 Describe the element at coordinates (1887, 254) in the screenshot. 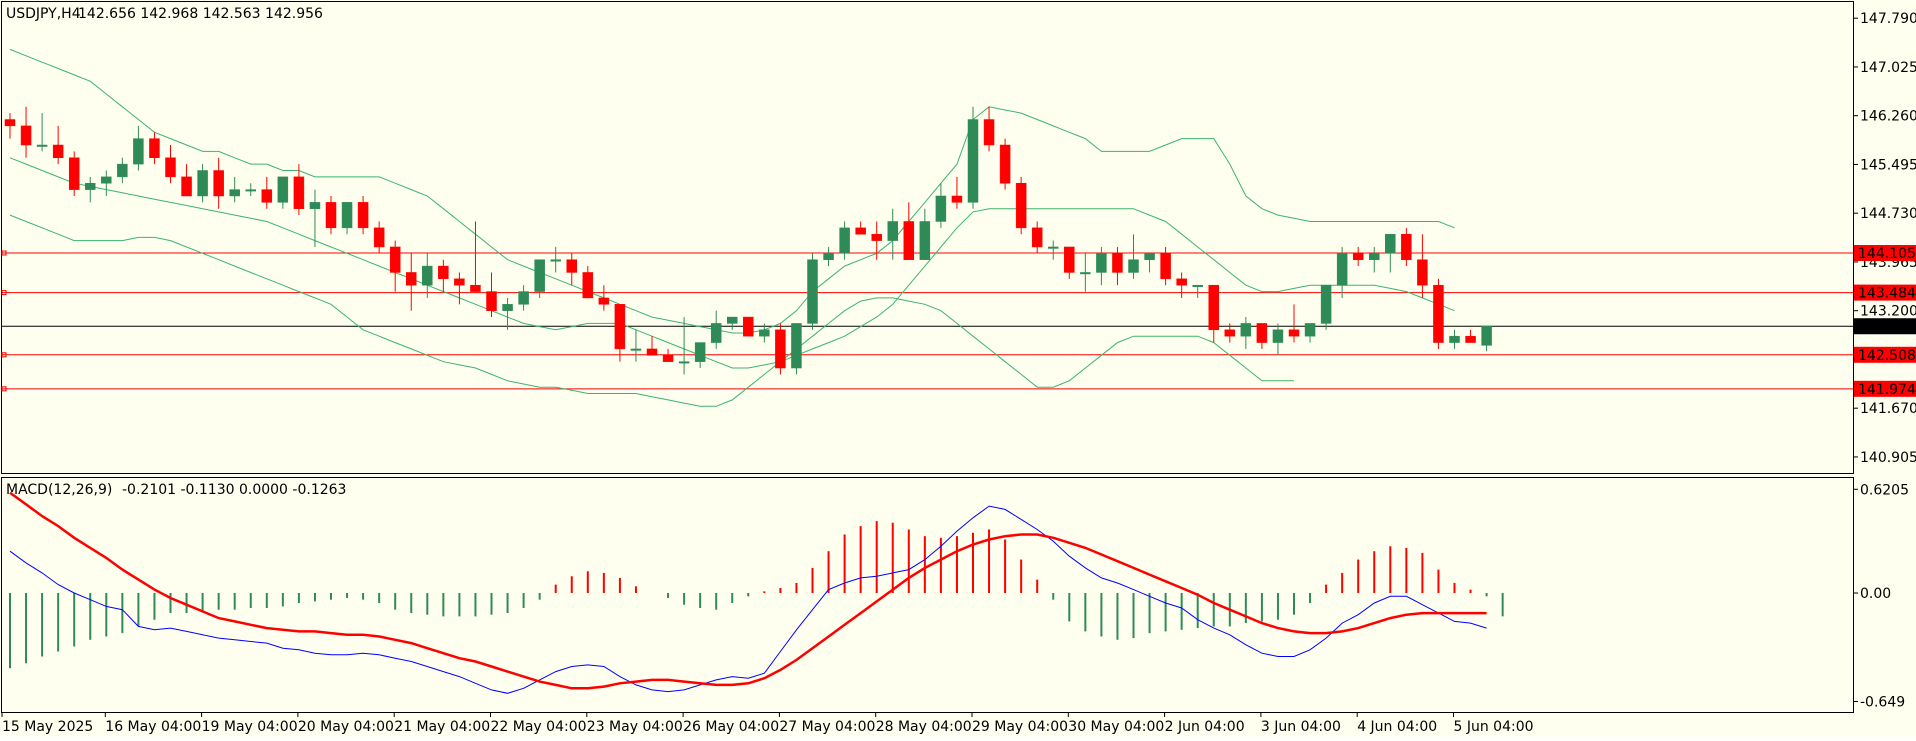

I see `level-price-label: 144.105` at that location.